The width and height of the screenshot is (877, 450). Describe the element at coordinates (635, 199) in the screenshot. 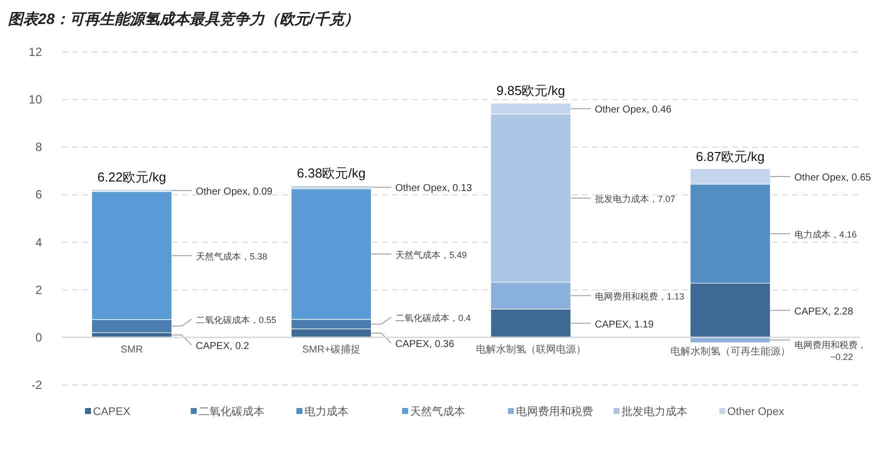

I see `data-label: 批发电力成本，7.07` at that location.